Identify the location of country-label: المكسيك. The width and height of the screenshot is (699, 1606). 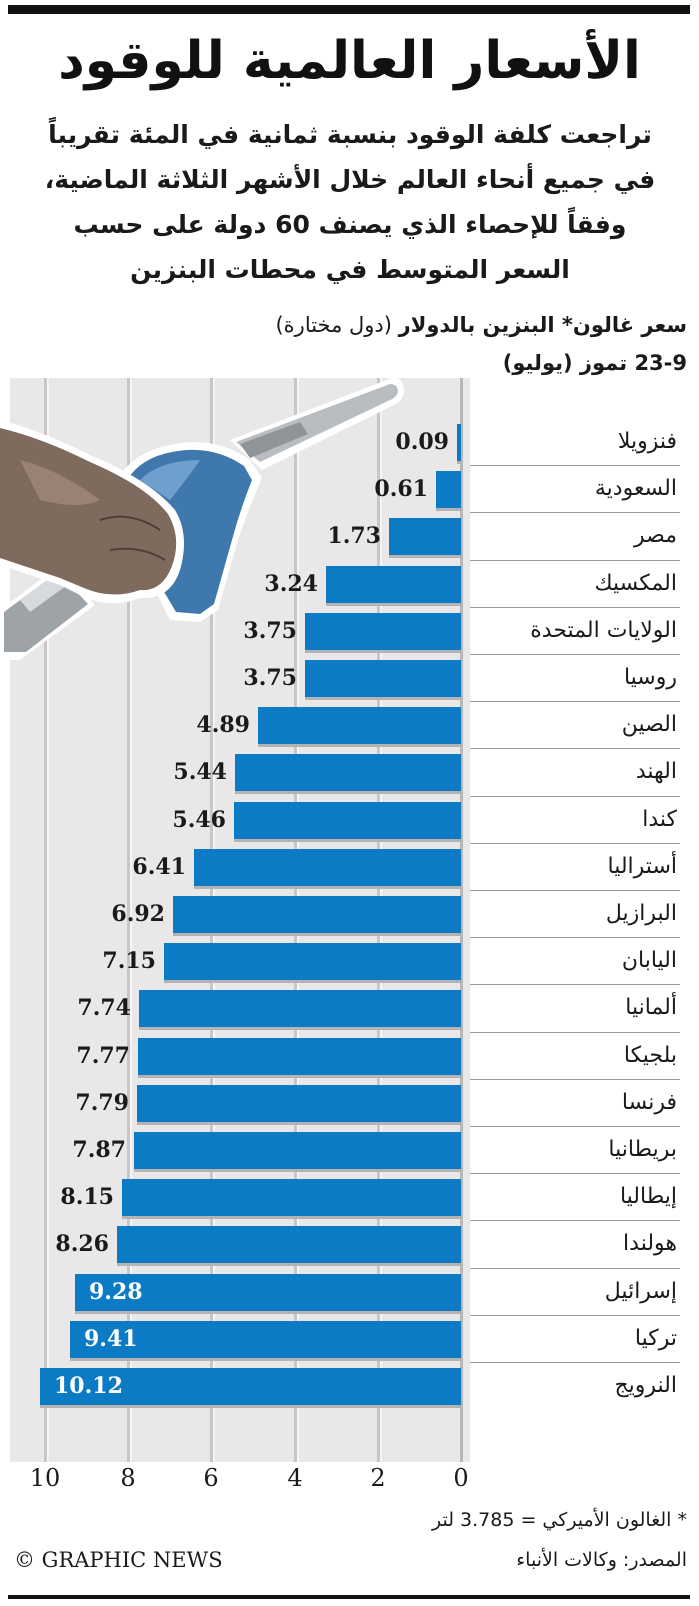
(636, 583).